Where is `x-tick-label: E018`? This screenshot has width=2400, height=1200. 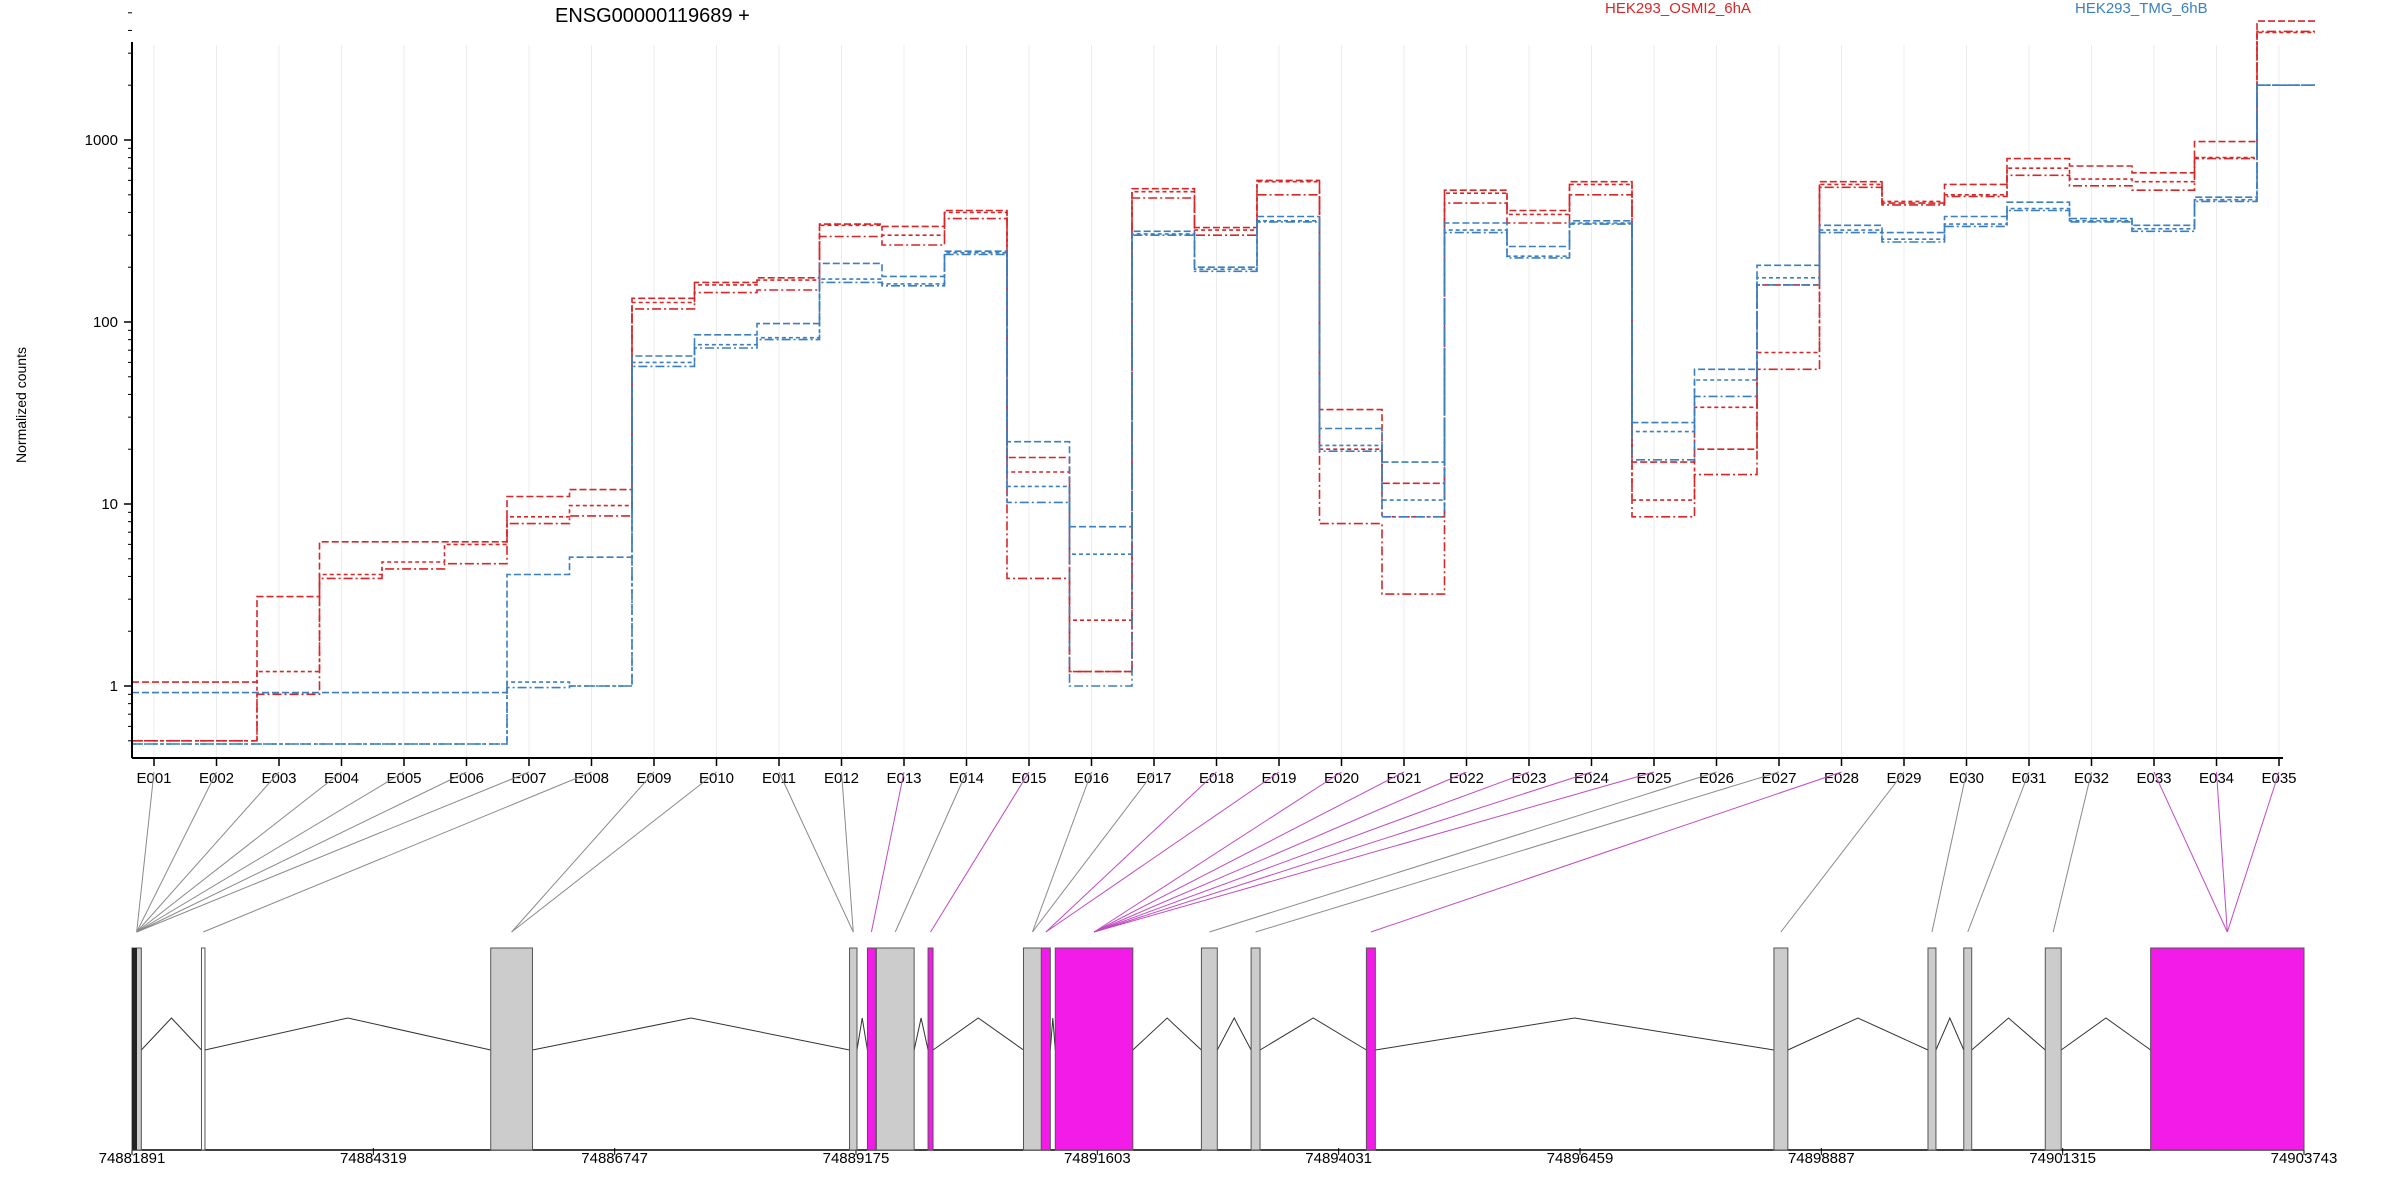
x-tick-label: E018 is located at coordinates (1216, 778).